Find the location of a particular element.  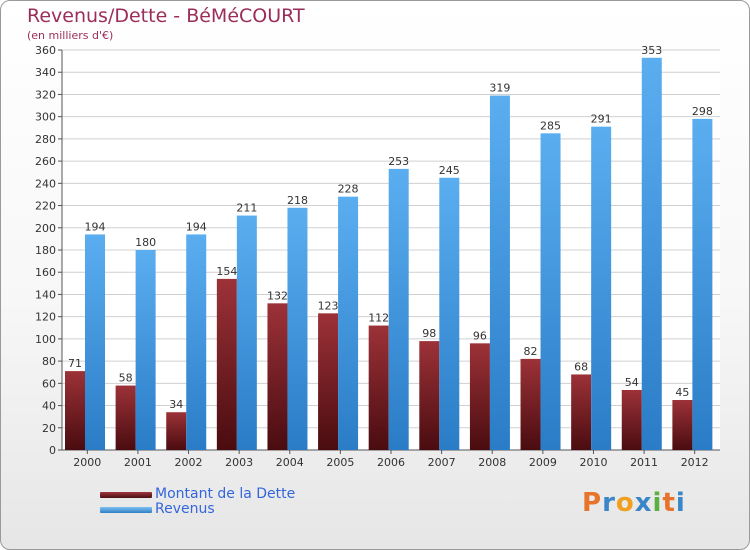

data-label-dette-2007: 98 is located at coordinates (429, 333).